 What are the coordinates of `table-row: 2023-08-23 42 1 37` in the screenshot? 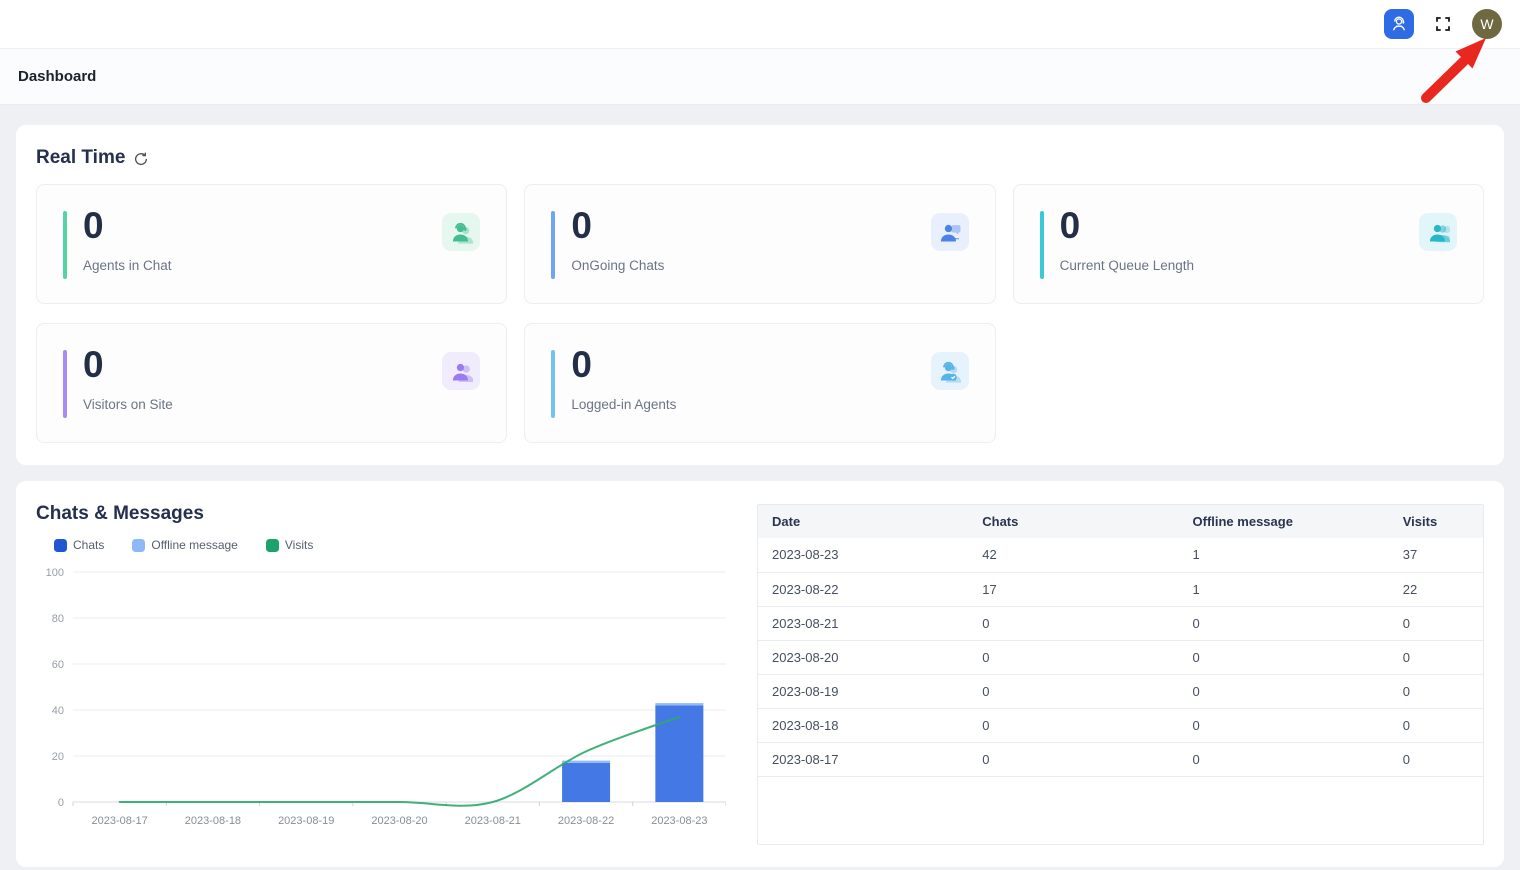 It's located at (1120, 555).